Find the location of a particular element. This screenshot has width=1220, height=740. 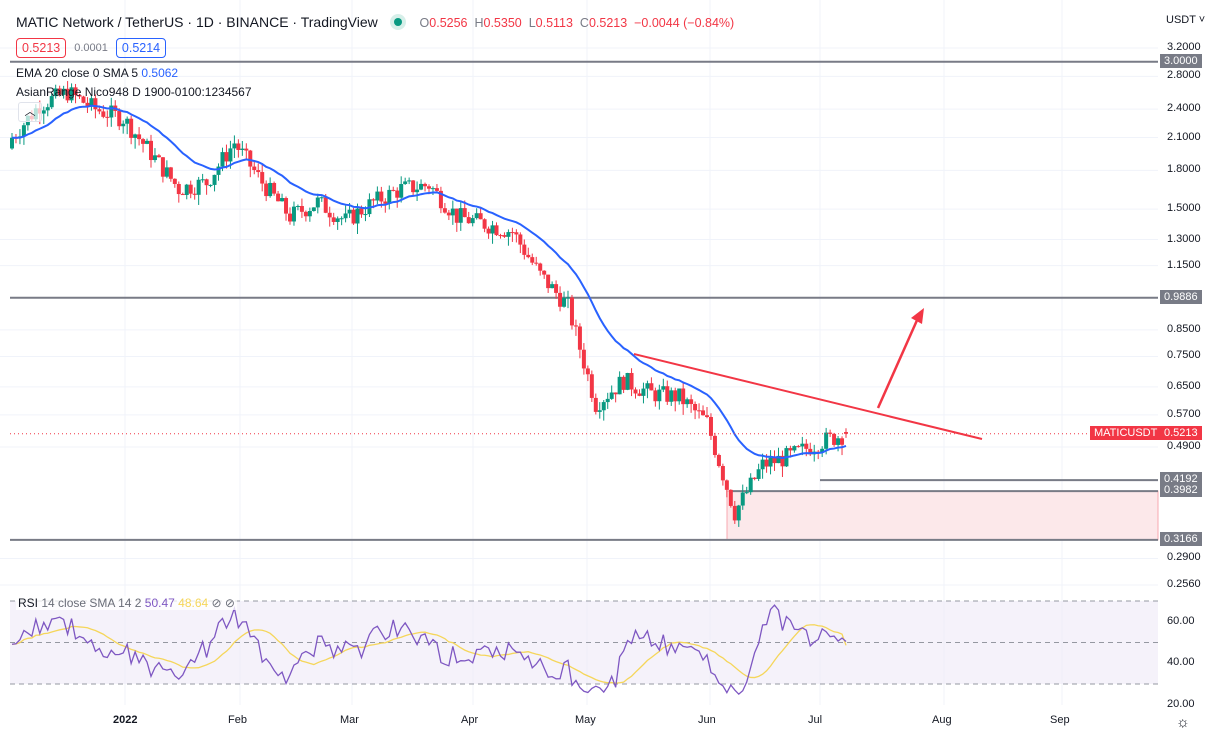

hidden-values-icon: ⊘ ⊘ is located at coordinates (223, 603).